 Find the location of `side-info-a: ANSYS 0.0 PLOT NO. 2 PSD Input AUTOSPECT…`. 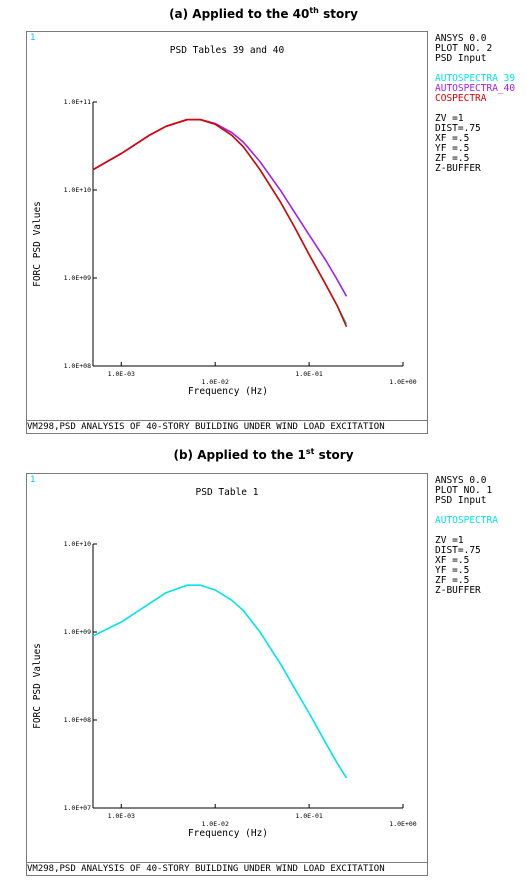

side-info-a: ANSYS 0.0 PLOT NO. 2 PSD Input AUTOSPECT… is located at coordinates (481, 104).